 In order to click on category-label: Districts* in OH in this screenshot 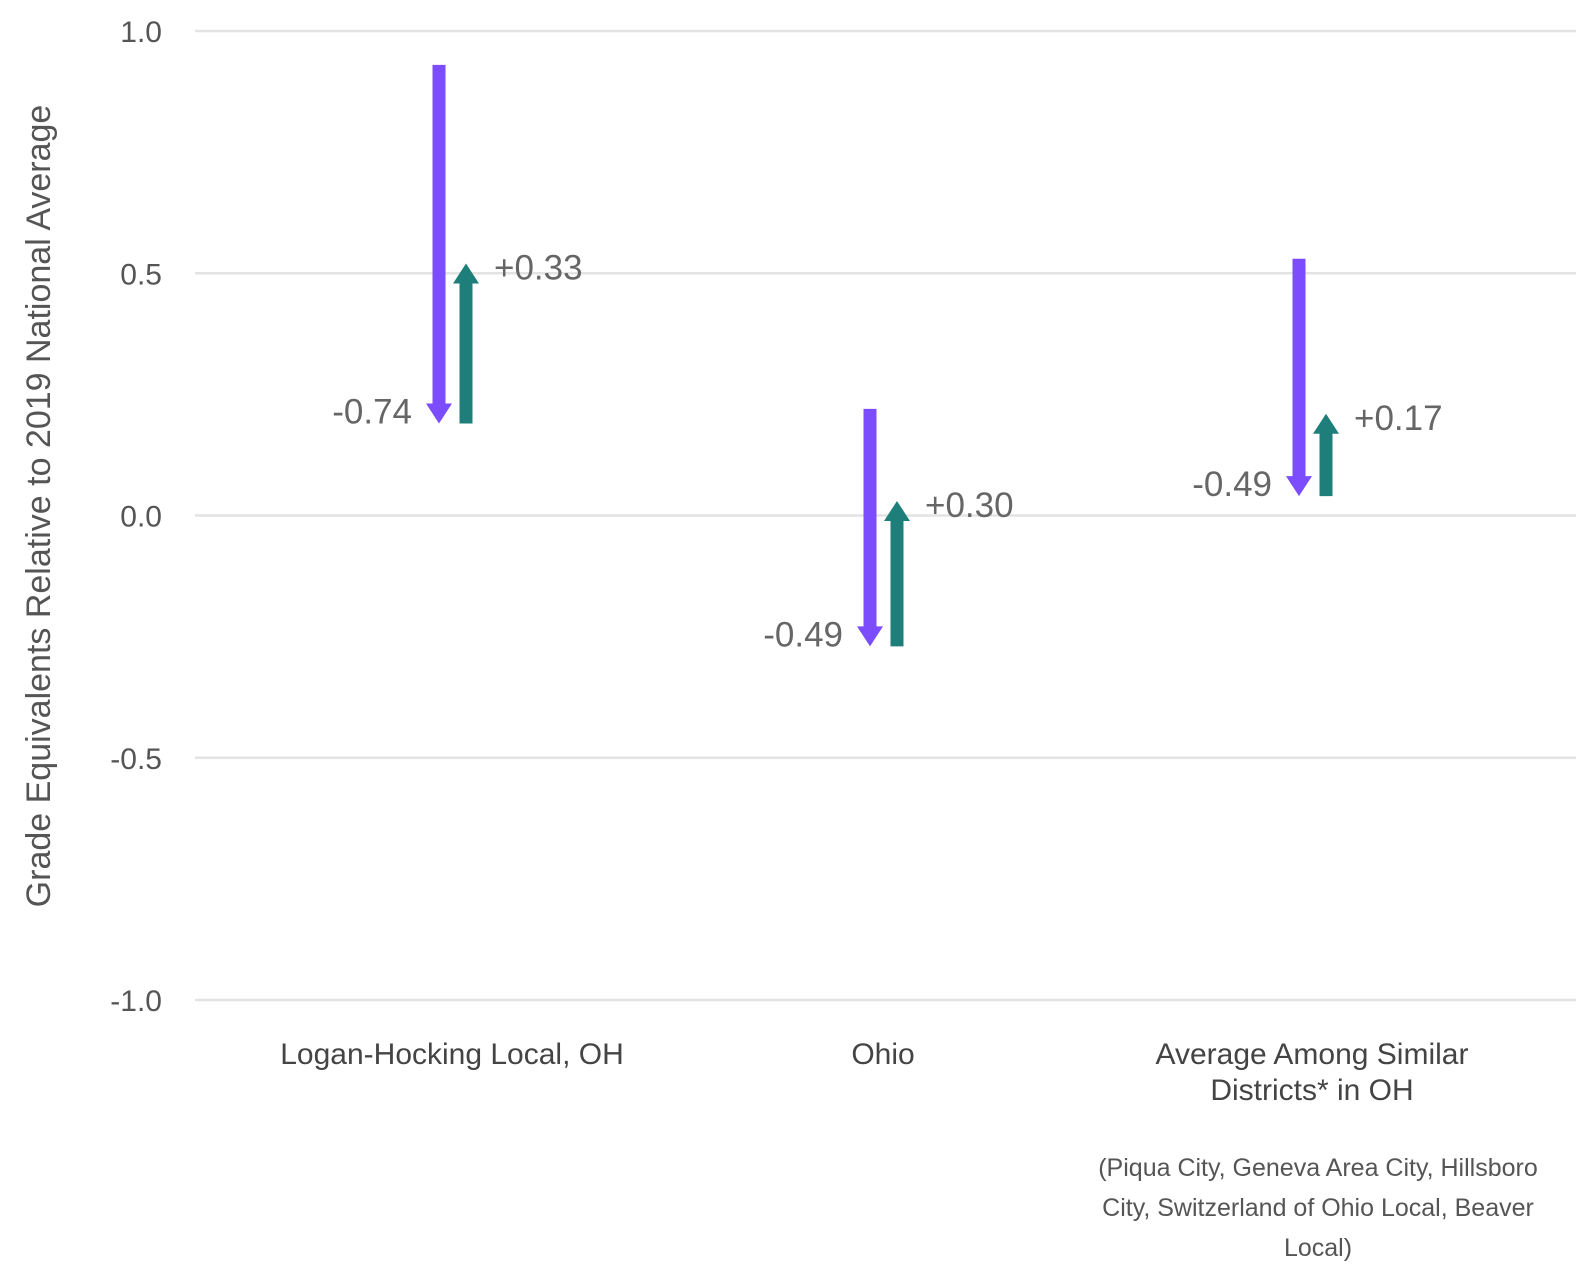, I will do `click(1311, 1090)`.